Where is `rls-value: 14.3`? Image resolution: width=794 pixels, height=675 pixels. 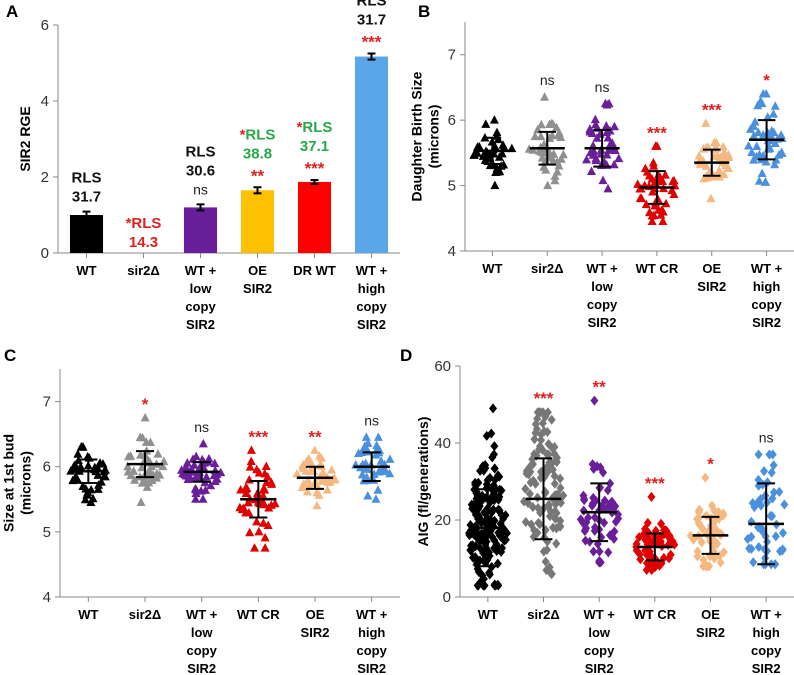 rls-value: 14.3 is located at coordinates (143, 242).